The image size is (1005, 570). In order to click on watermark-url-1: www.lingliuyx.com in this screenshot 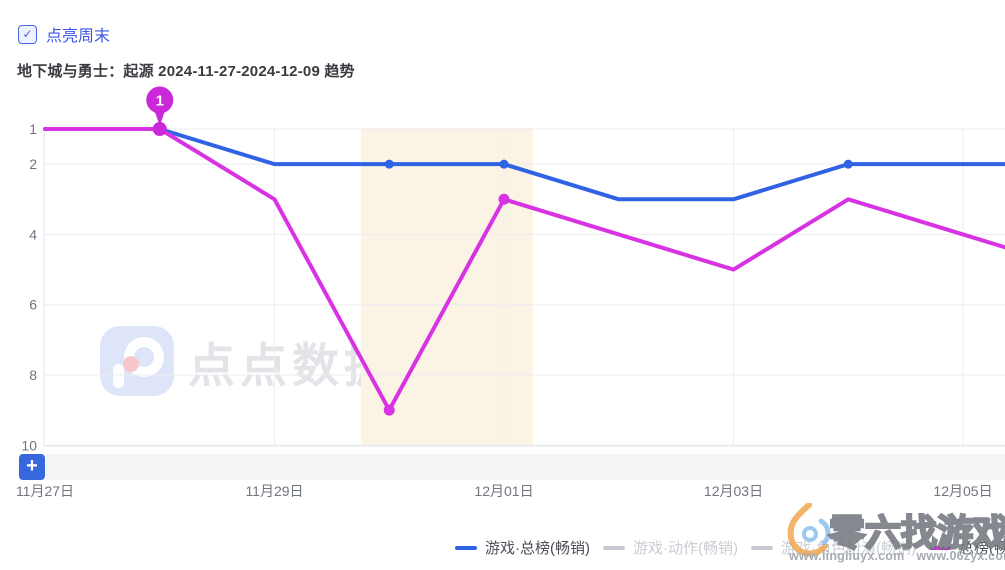, I will do `click(847, 556)`.